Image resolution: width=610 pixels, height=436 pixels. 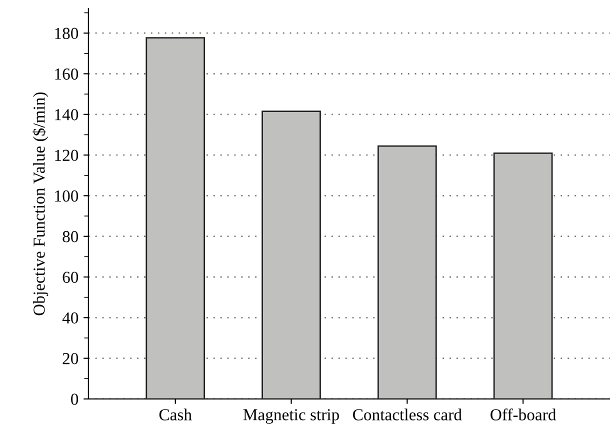 I want to click on x-tick-label: Cash, so click(x=175, y=414).